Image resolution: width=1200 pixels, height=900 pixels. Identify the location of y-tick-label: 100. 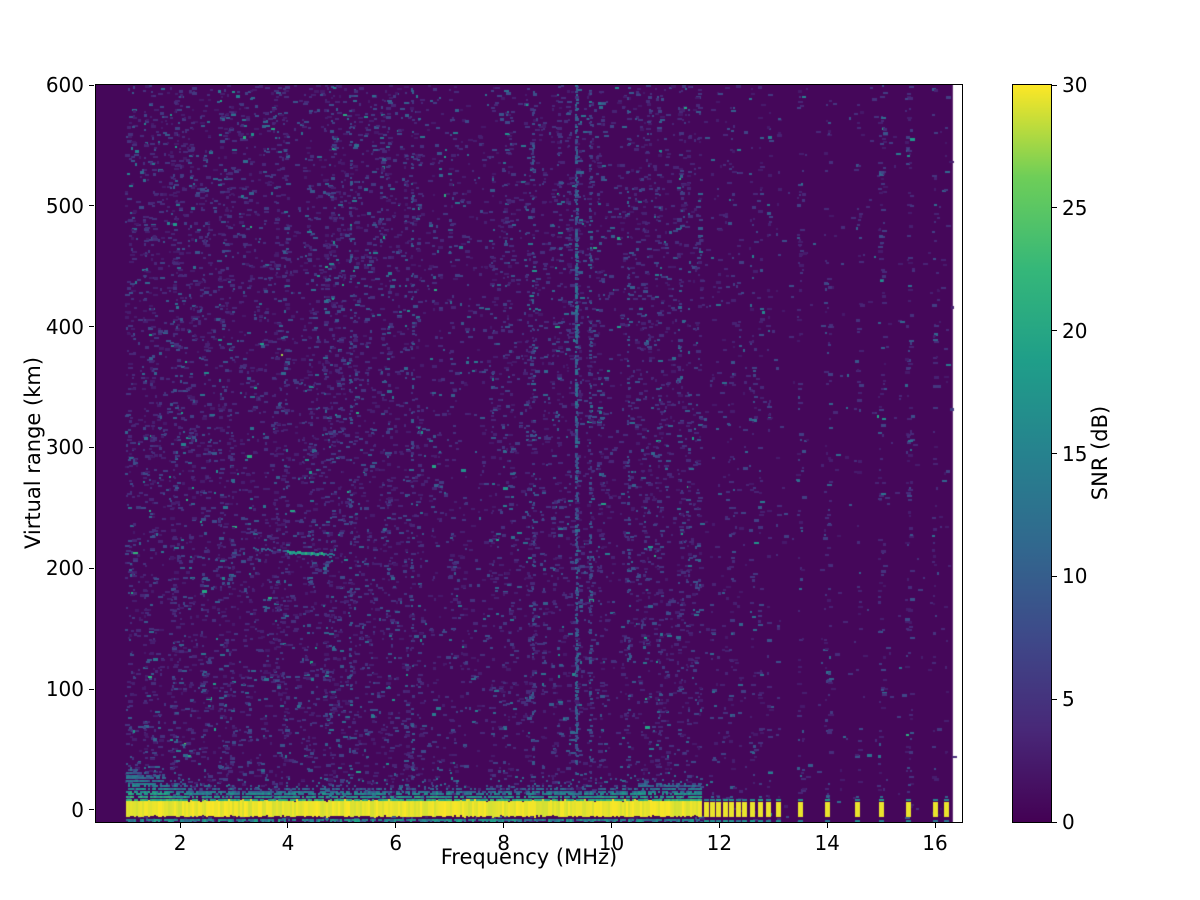
(64, 689).